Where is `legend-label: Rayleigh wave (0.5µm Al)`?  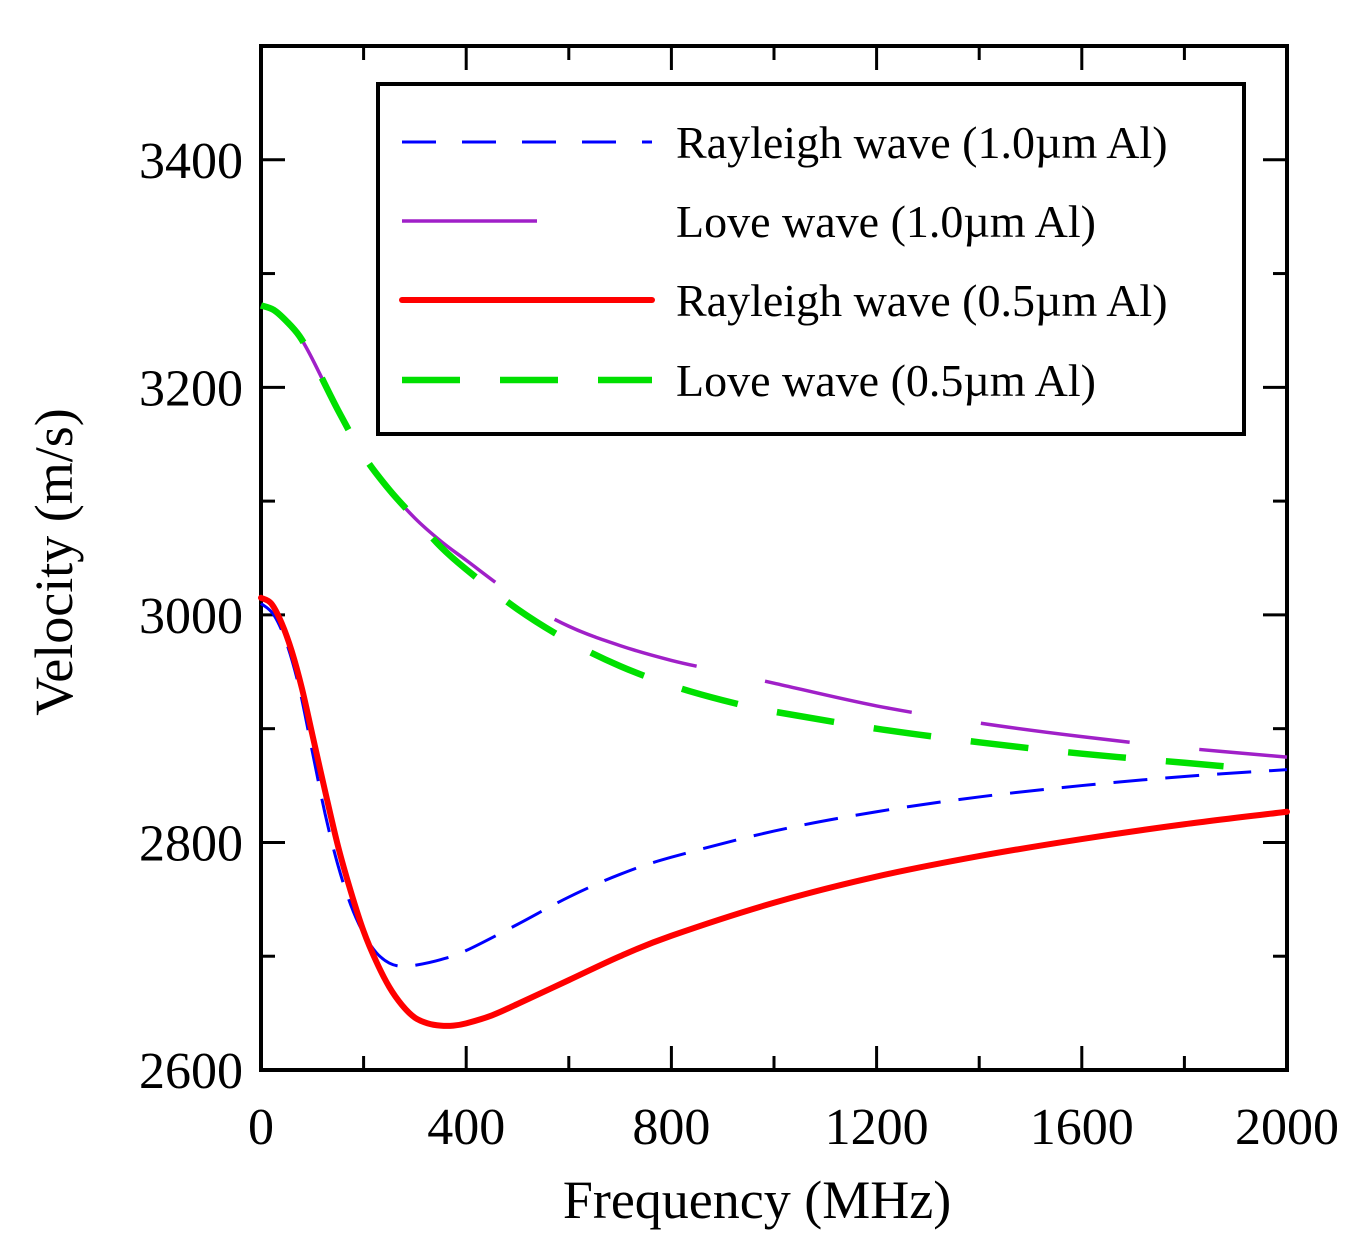 legend-label: Rayleigh wave (0.5µm Al) is located at coordinates (922, 300).